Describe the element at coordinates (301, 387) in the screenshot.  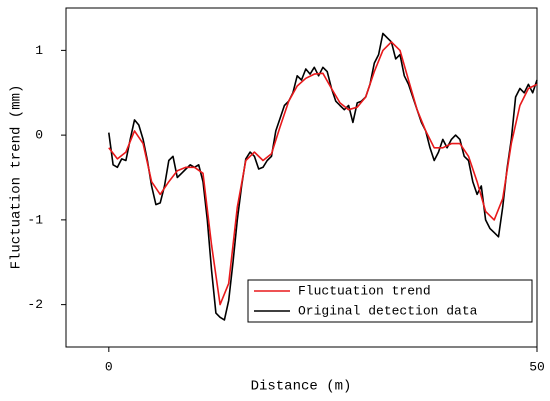
I see `x-axis-label: Distance (m)` at that location.